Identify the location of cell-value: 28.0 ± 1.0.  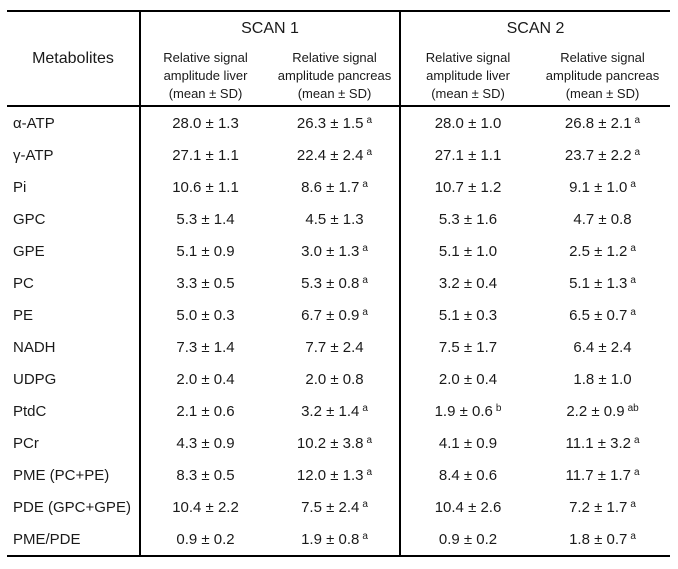
(467, 122).